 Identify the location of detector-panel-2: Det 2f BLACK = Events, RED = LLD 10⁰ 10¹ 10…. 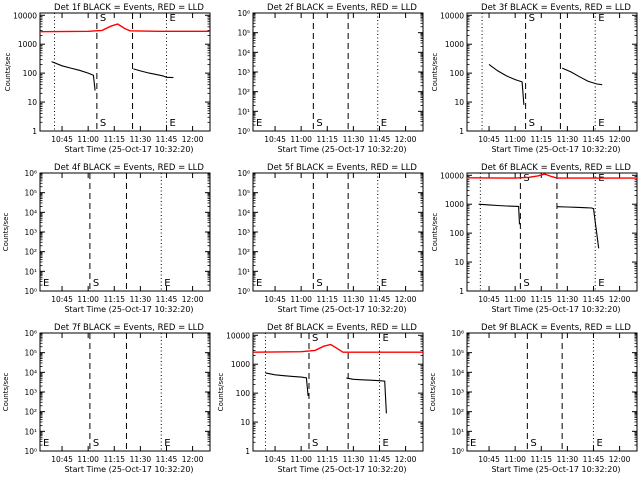
(330, 78).